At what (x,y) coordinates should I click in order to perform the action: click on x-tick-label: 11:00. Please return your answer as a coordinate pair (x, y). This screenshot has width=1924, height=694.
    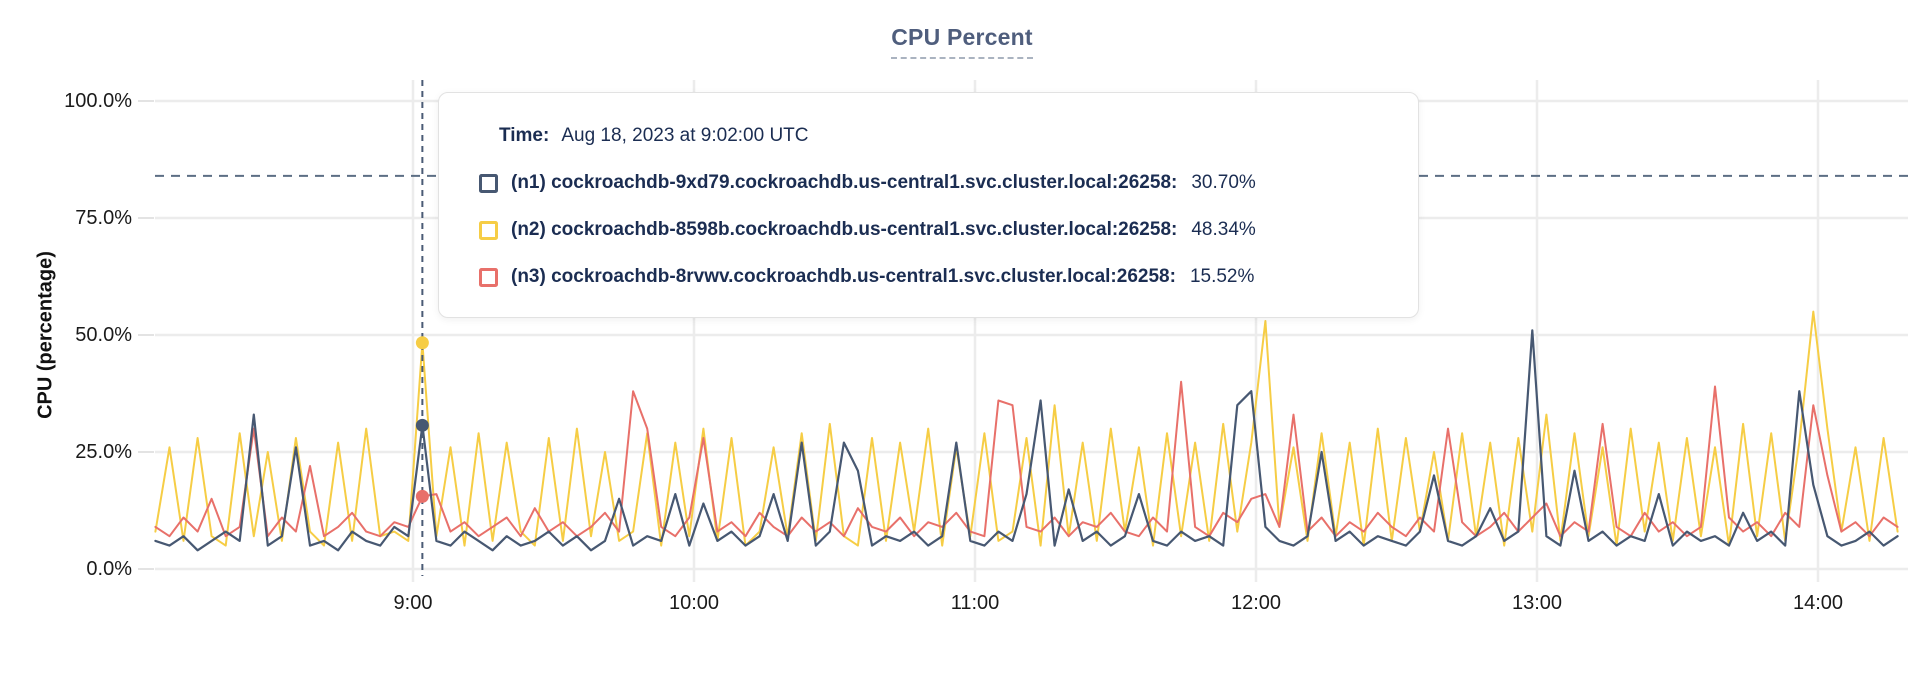
    Looking at the image, I should click on (975, 603).